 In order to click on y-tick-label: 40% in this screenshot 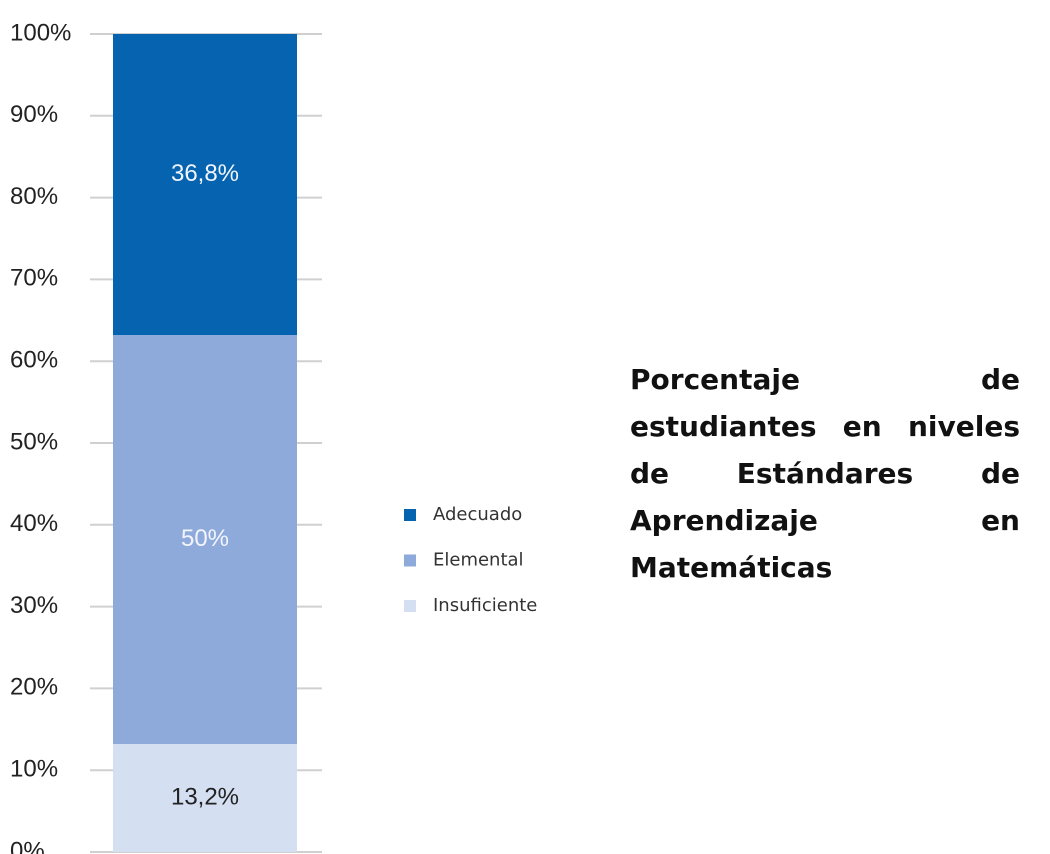, I will do `click(34, 523)`.